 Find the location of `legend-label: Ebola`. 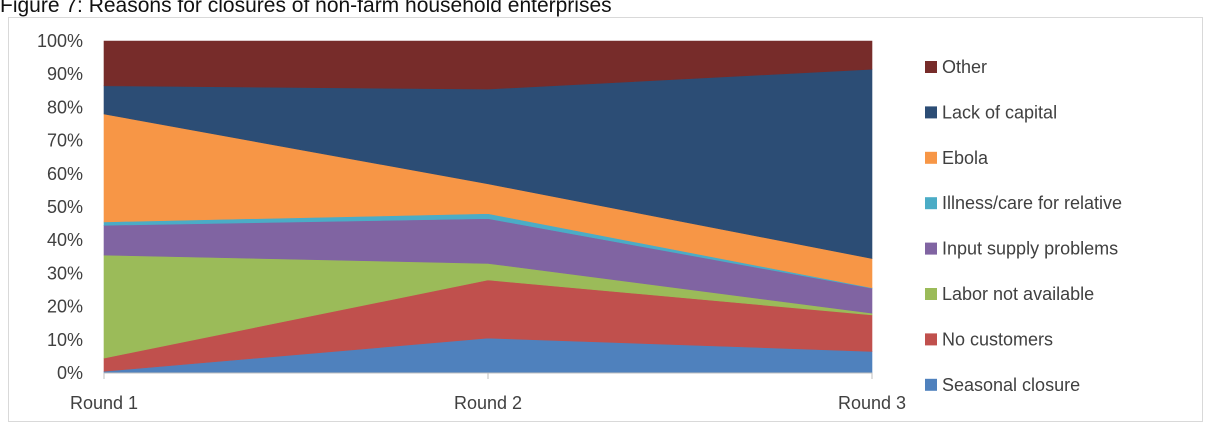

legend-label: Ebola is located at coordinates (965, 158).